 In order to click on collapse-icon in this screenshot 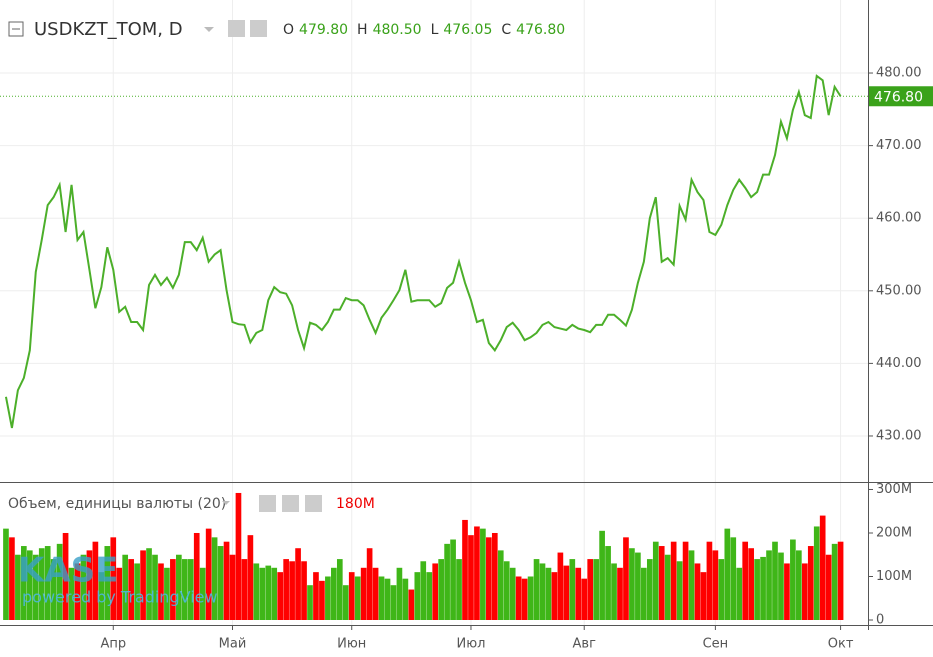, I will do `click(16, 29)`.